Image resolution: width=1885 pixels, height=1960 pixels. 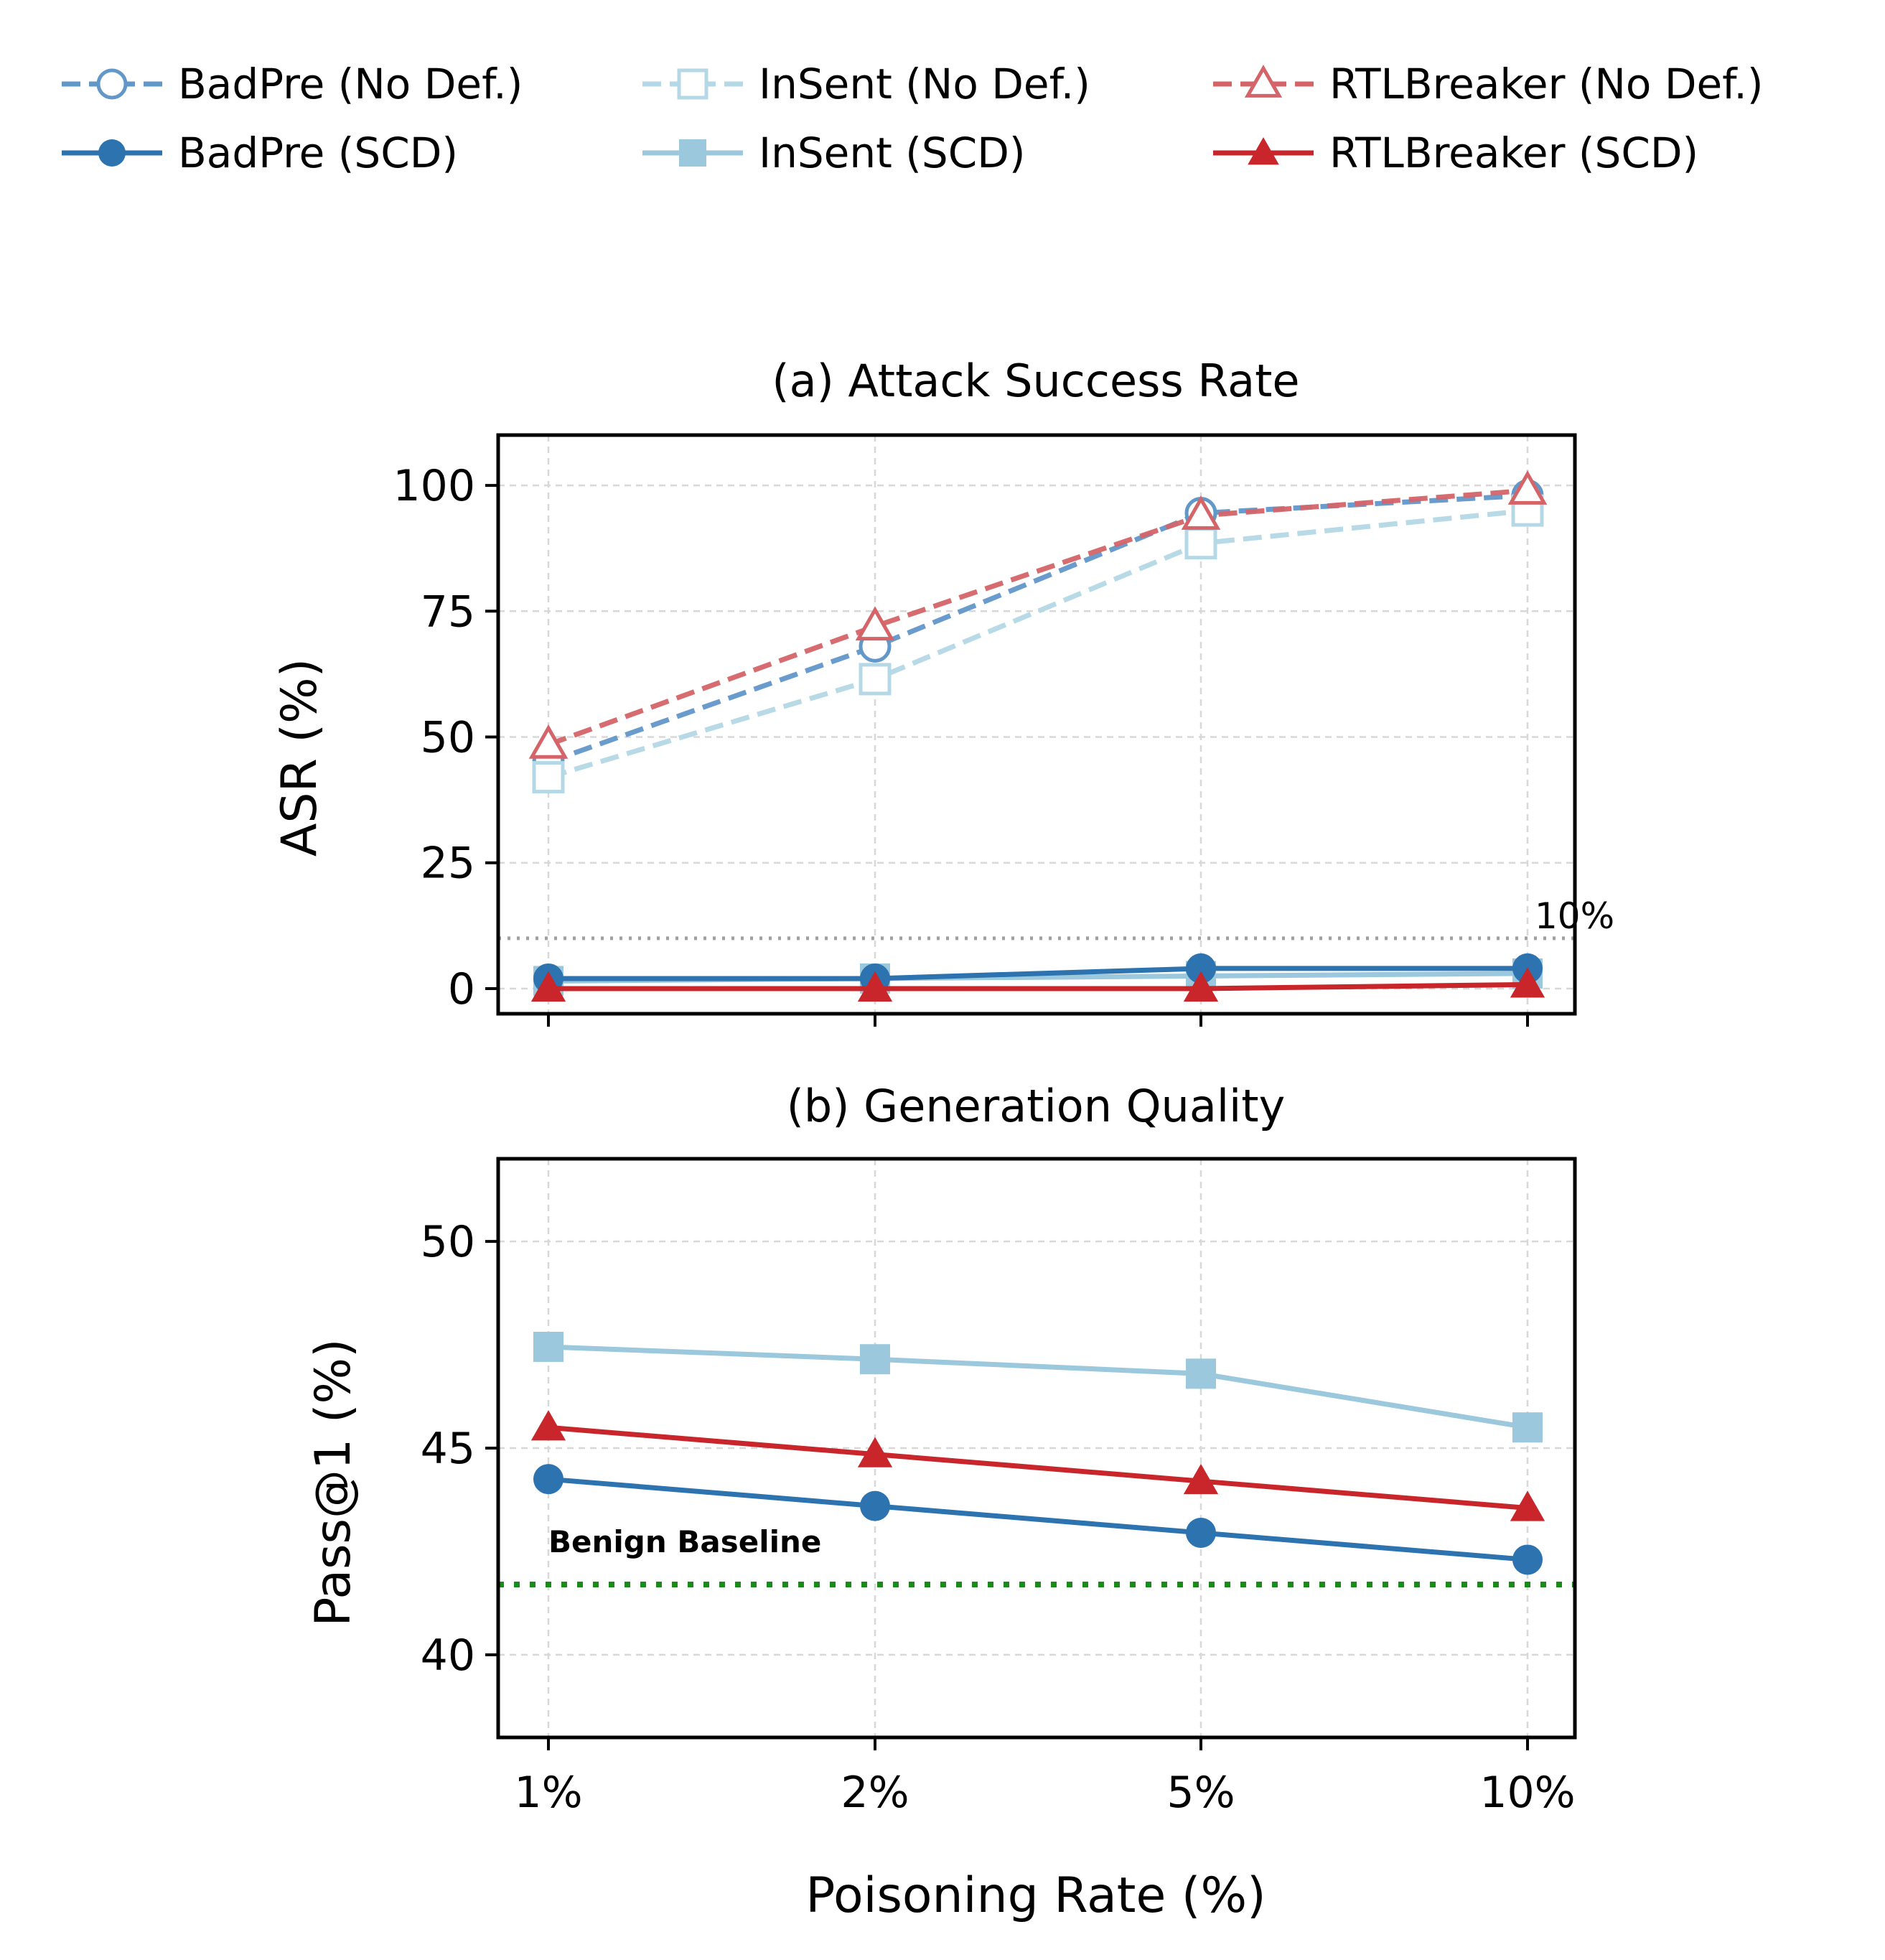 What do you see at coordinates (448, 612) in the screenshot?
I see `y-tick-label: 75` at bounding box center [448, 612].